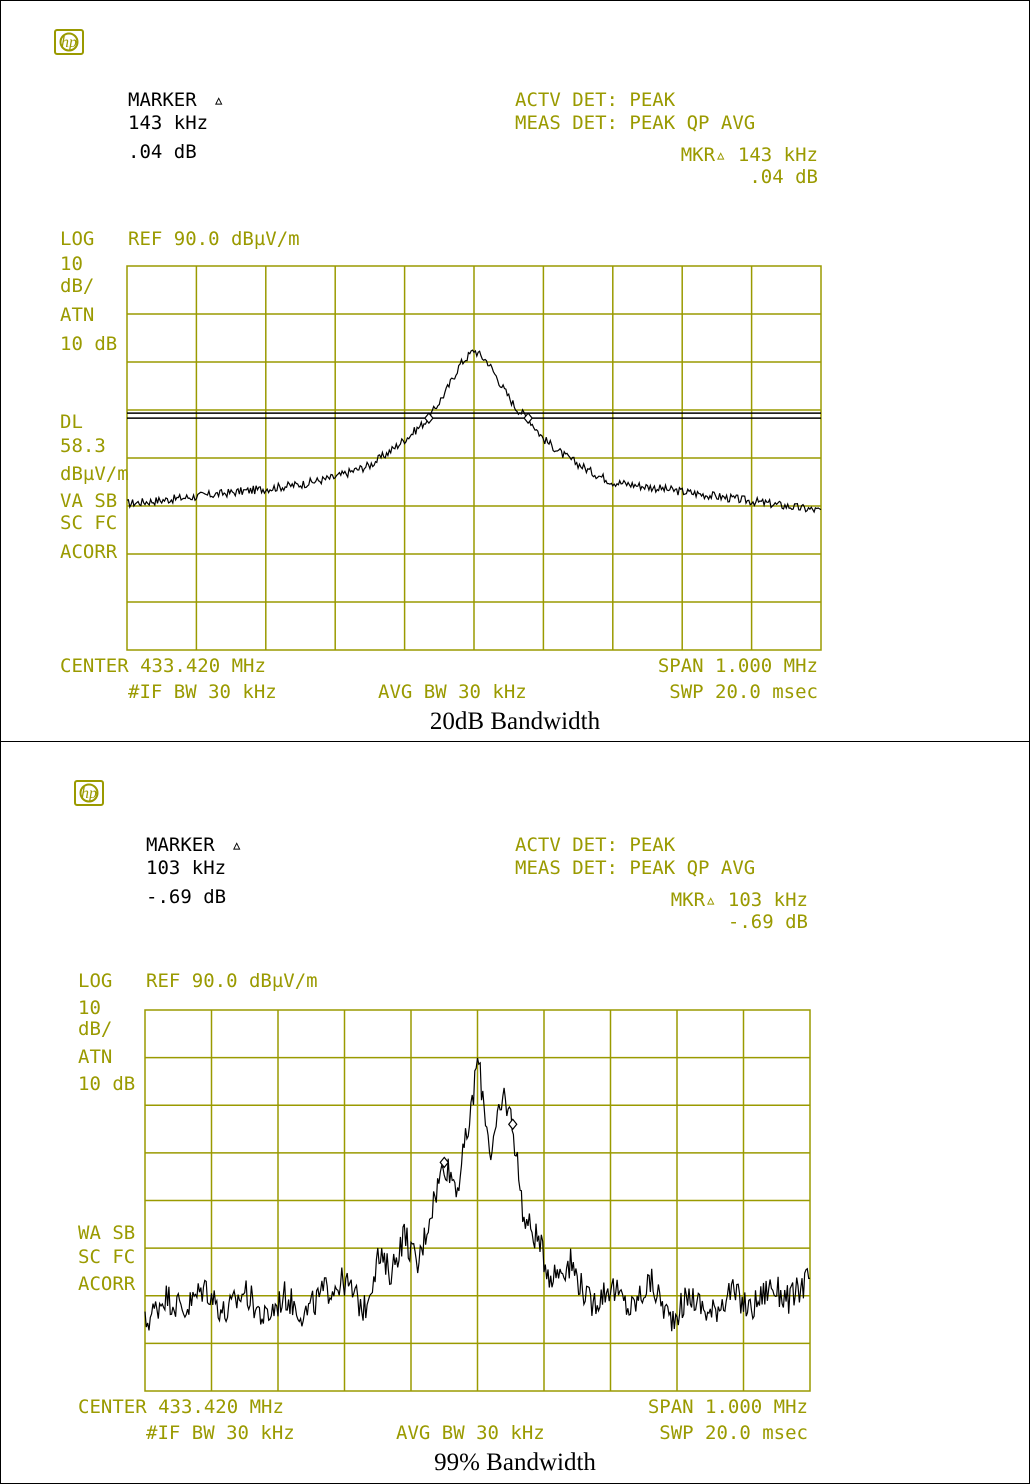 This screenshot has width=1030, height=1484. What do you see at coordinates (186, 897) in the screenshot?
I see `marker-level: -.69 dB` at bounding box center [186, 897].